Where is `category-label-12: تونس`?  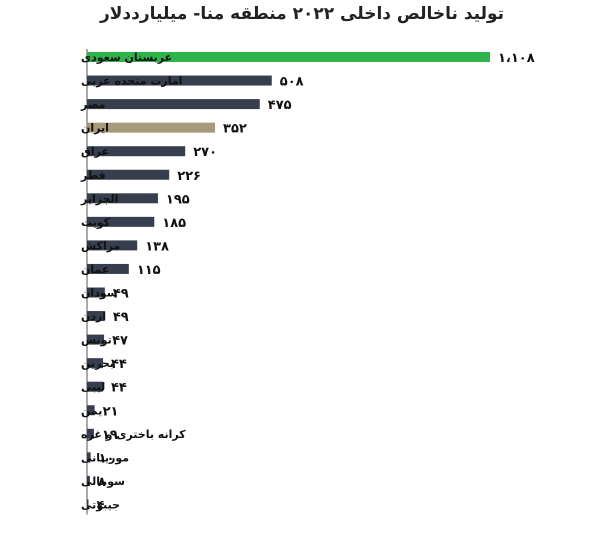 category-label-12: تونس is located at coordinates (96, 340).